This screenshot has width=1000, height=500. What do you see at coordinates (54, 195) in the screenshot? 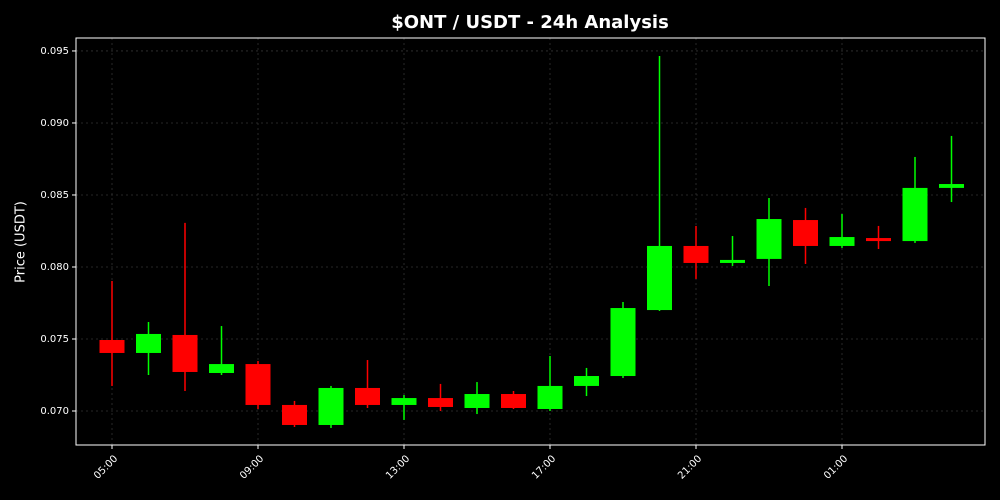
I see `y-tick-label: 0.085` at bounding box center [54, 195].